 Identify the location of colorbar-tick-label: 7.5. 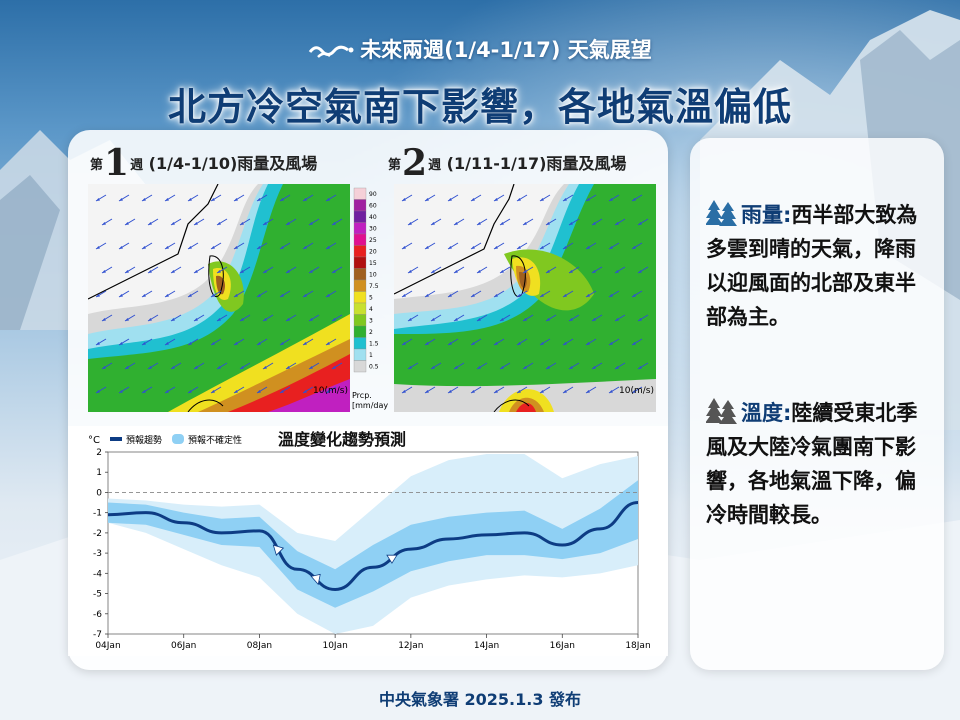
(374, 286).